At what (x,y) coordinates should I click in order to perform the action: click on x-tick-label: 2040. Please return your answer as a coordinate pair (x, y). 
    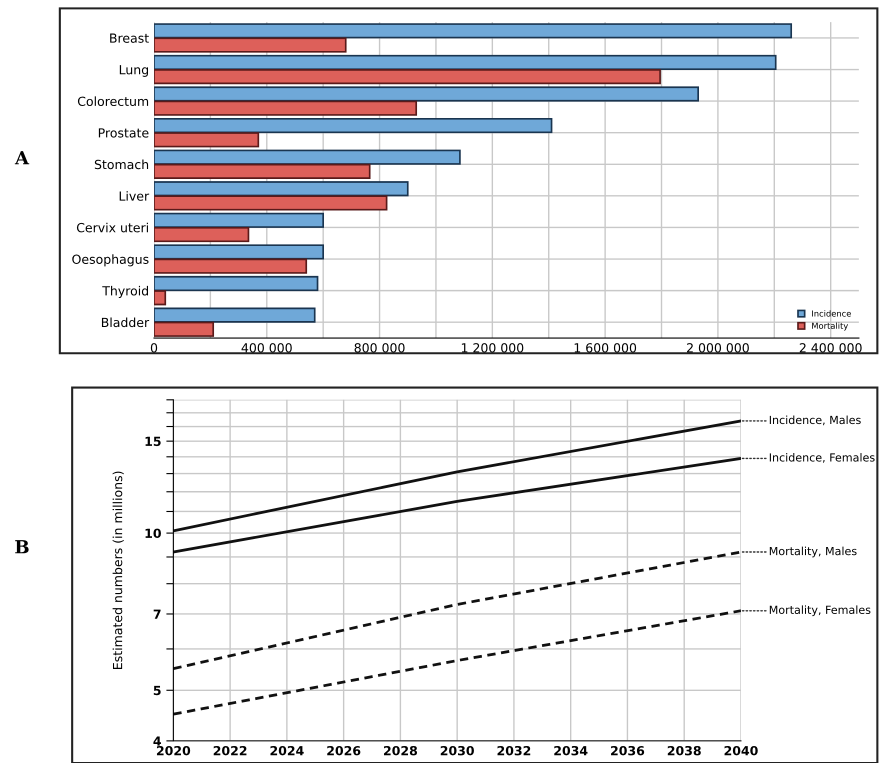
    Looking at the image, I should click on (741, 751).